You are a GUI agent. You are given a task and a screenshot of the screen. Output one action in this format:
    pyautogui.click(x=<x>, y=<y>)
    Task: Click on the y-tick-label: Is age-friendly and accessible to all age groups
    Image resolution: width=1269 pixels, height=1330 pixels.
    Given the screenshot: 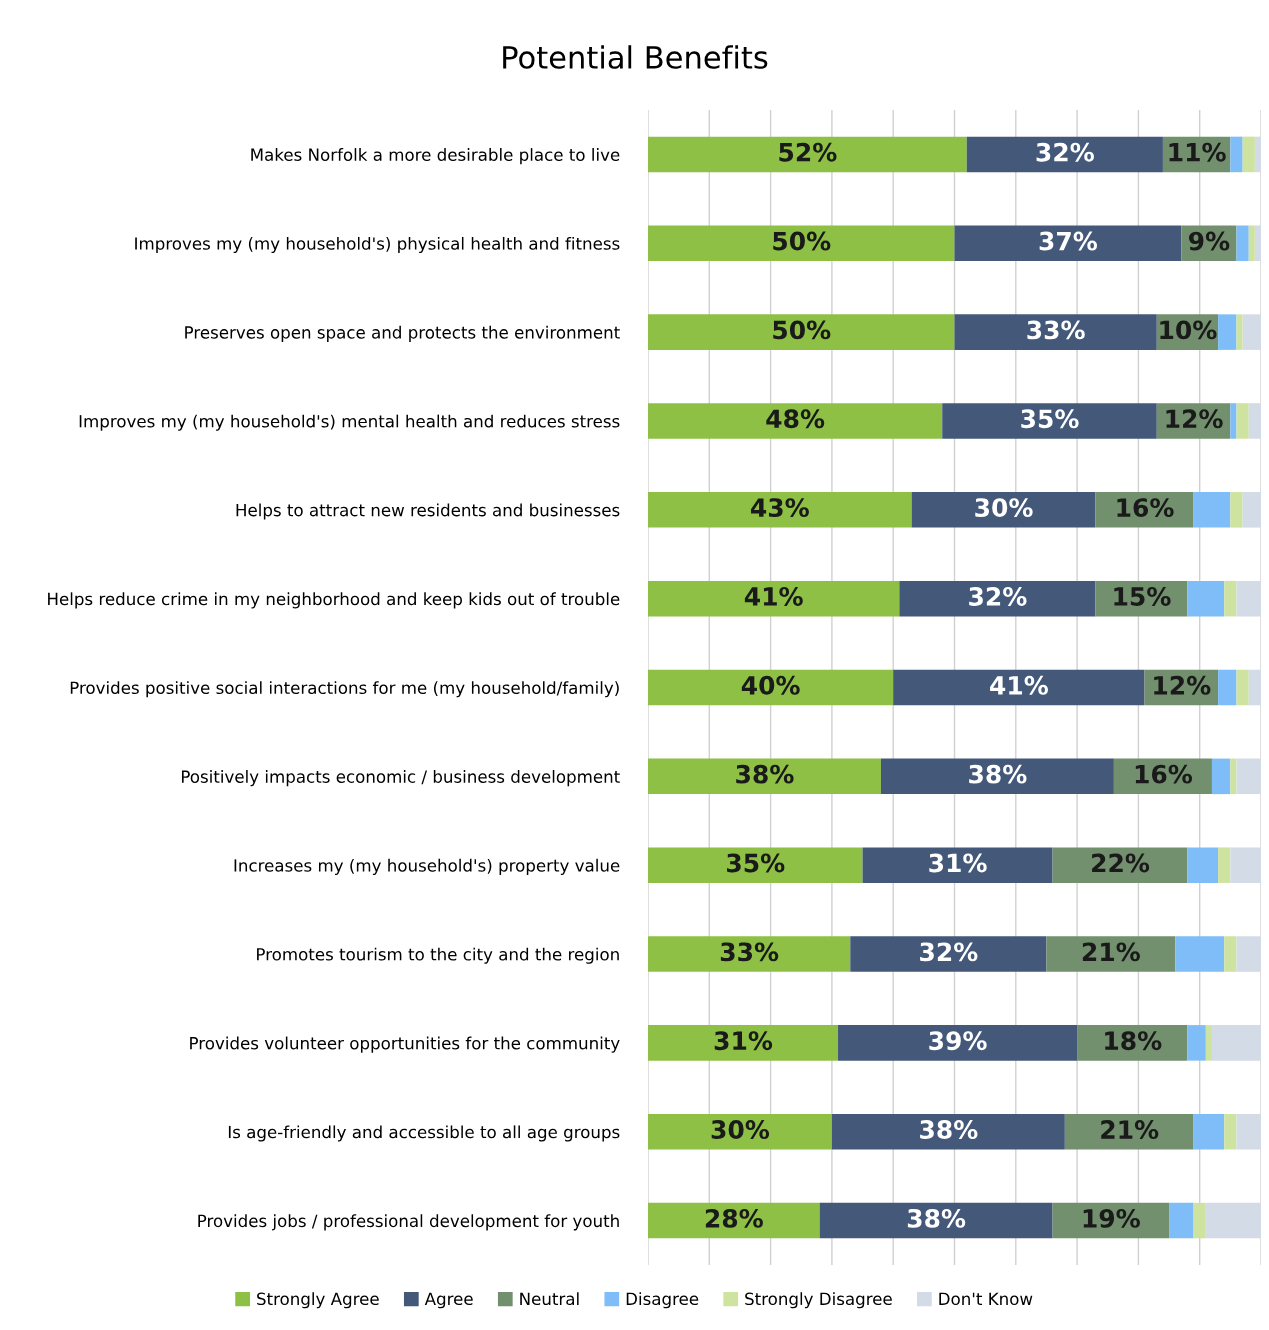 What is the action you would take?
    pyautogui.click(x=424, y=1133)
    